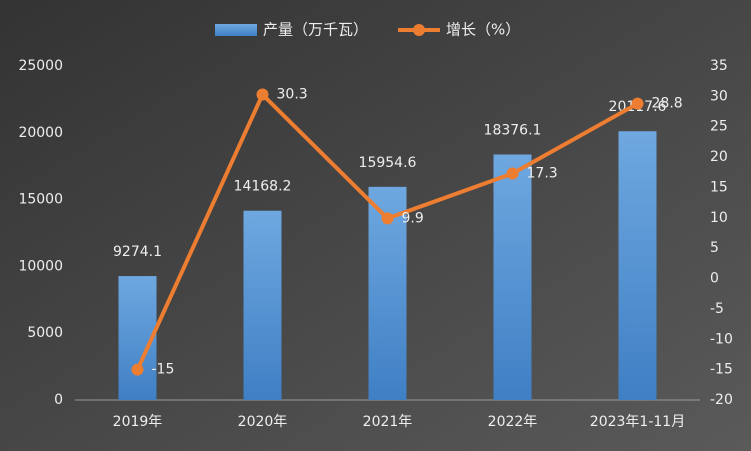 This screenshot has width=751, height=451. Describe the element at coordinates (719, 218) in the screenshot. I see `y2-tick-label: 10` at that location.